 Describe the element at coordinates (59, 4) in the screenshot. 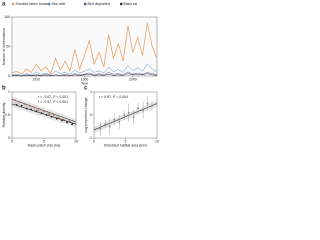

I see `legend-label: Sea otter` at that location.